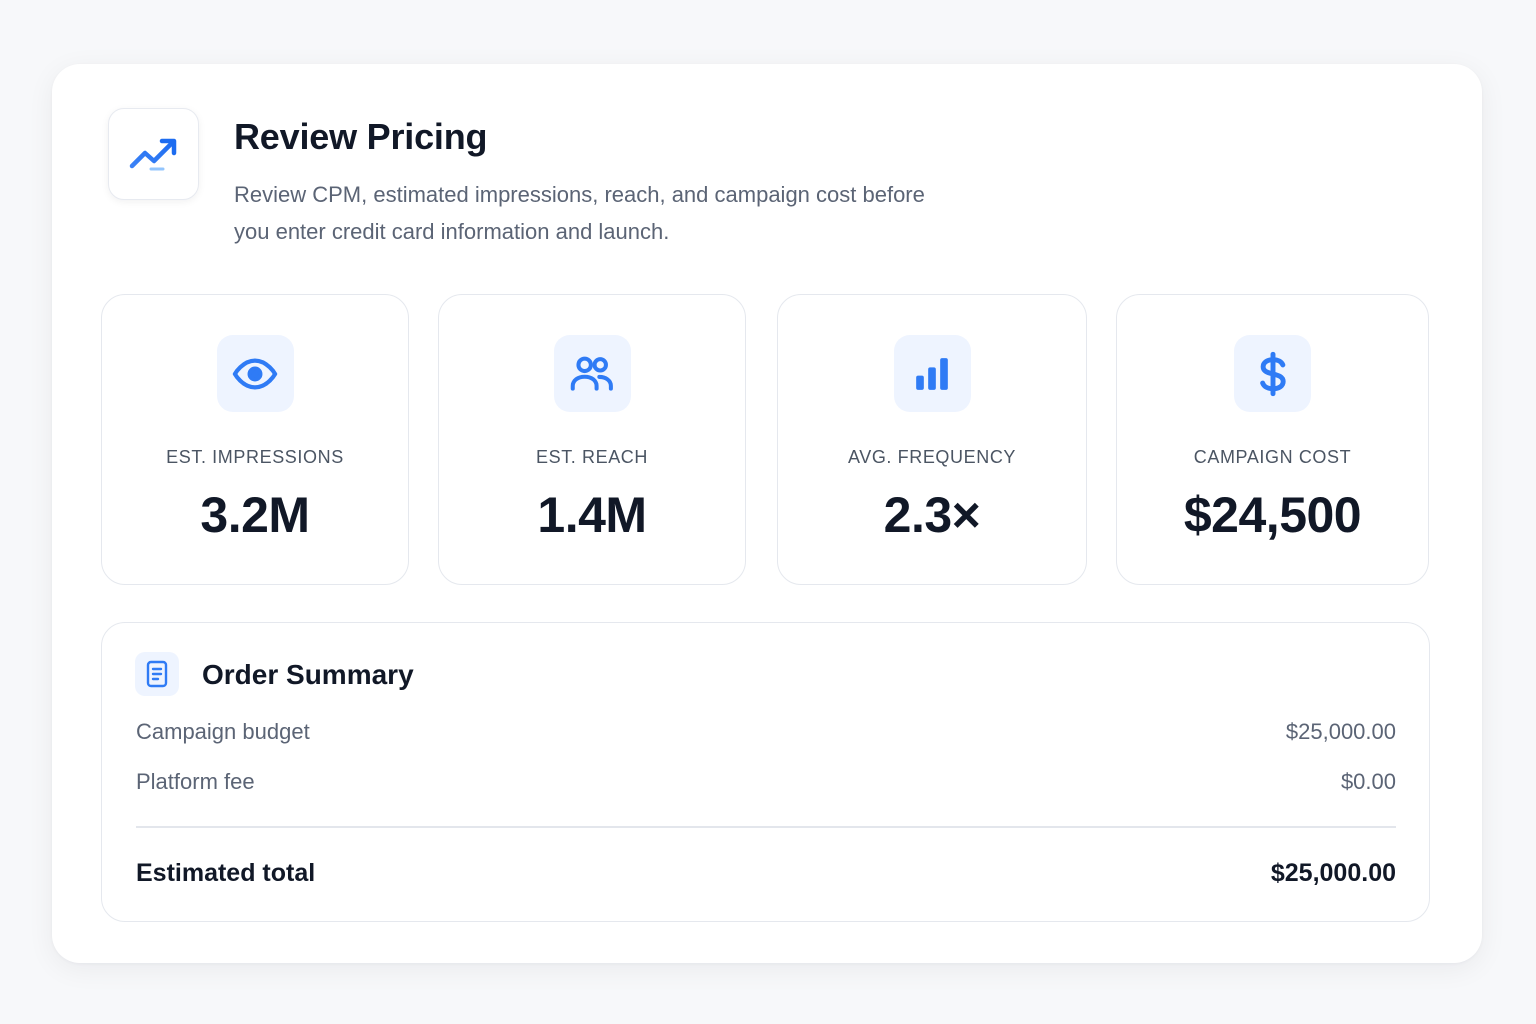 This screenshot has height=1024, width=1536. What do you see at coordinates (592, 515) in the screenshot?
I see `metric-value: 1.4M` at bounding box center [592, 515].